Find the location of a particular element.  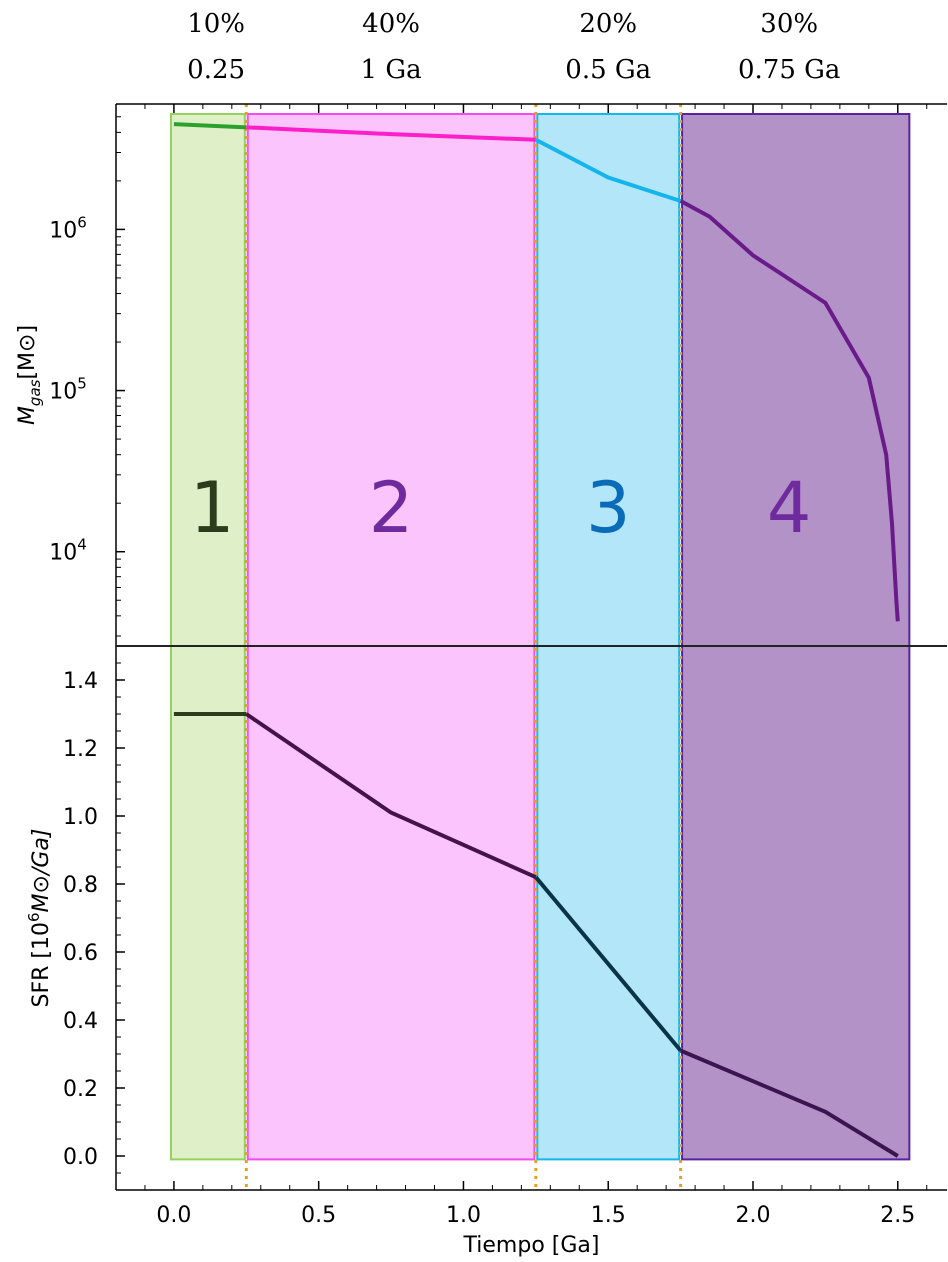

top-ytick-exp-2: 5 is located at coordinates (82, 384).